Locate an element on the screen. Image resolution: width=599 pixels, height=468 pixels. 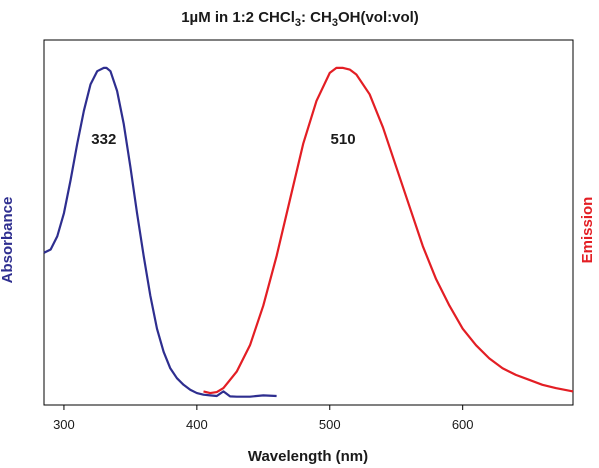
x-tick-label: 400 is located at coordinates (197, 424).